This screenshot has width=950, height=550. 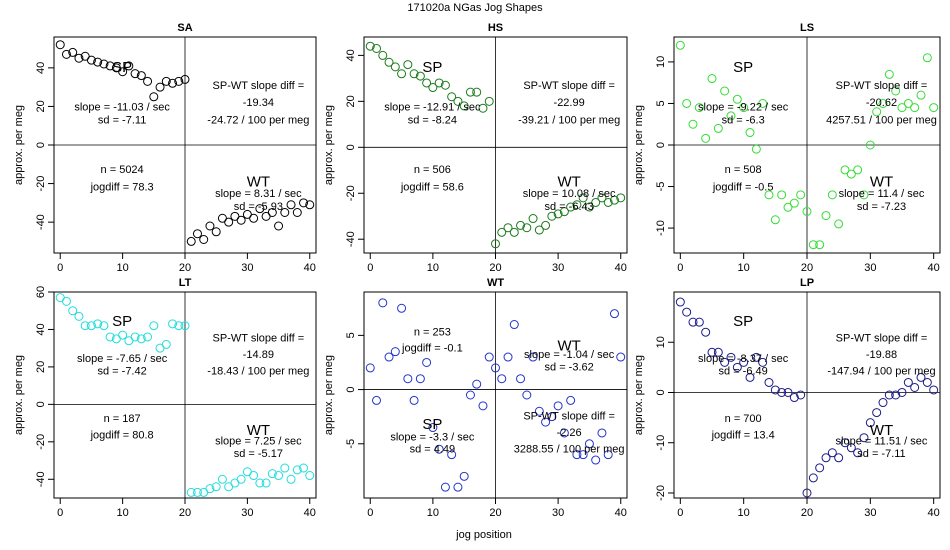 I want to click on y-tick-label: 40, so click(x=41, y=68).